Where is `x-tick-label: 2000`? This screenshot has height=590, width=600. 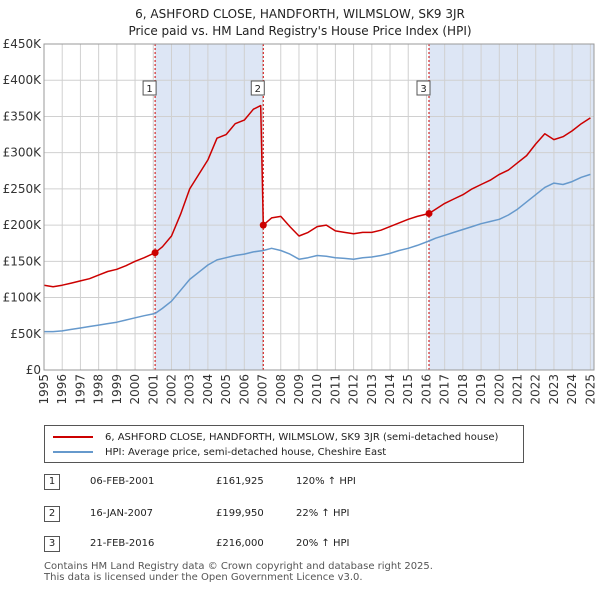
x-tick-label: 2000 is located at coordinates (135, 389).